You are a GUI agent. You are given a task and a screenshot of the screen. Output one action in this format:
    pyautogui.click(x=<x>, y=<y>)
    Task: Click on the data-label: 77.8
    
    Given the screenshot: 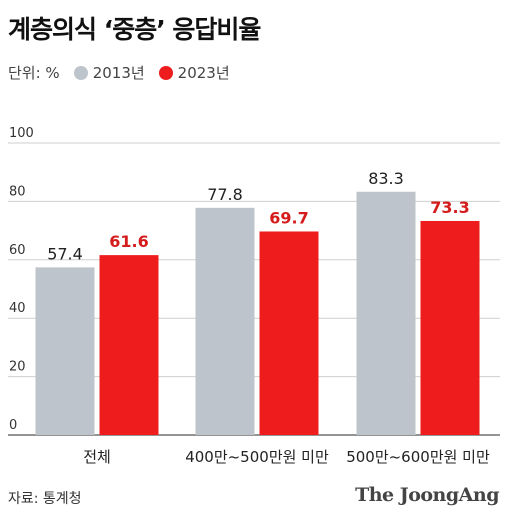 What is the action you would take?
    pyautogui.click(x=225, y=194)
    